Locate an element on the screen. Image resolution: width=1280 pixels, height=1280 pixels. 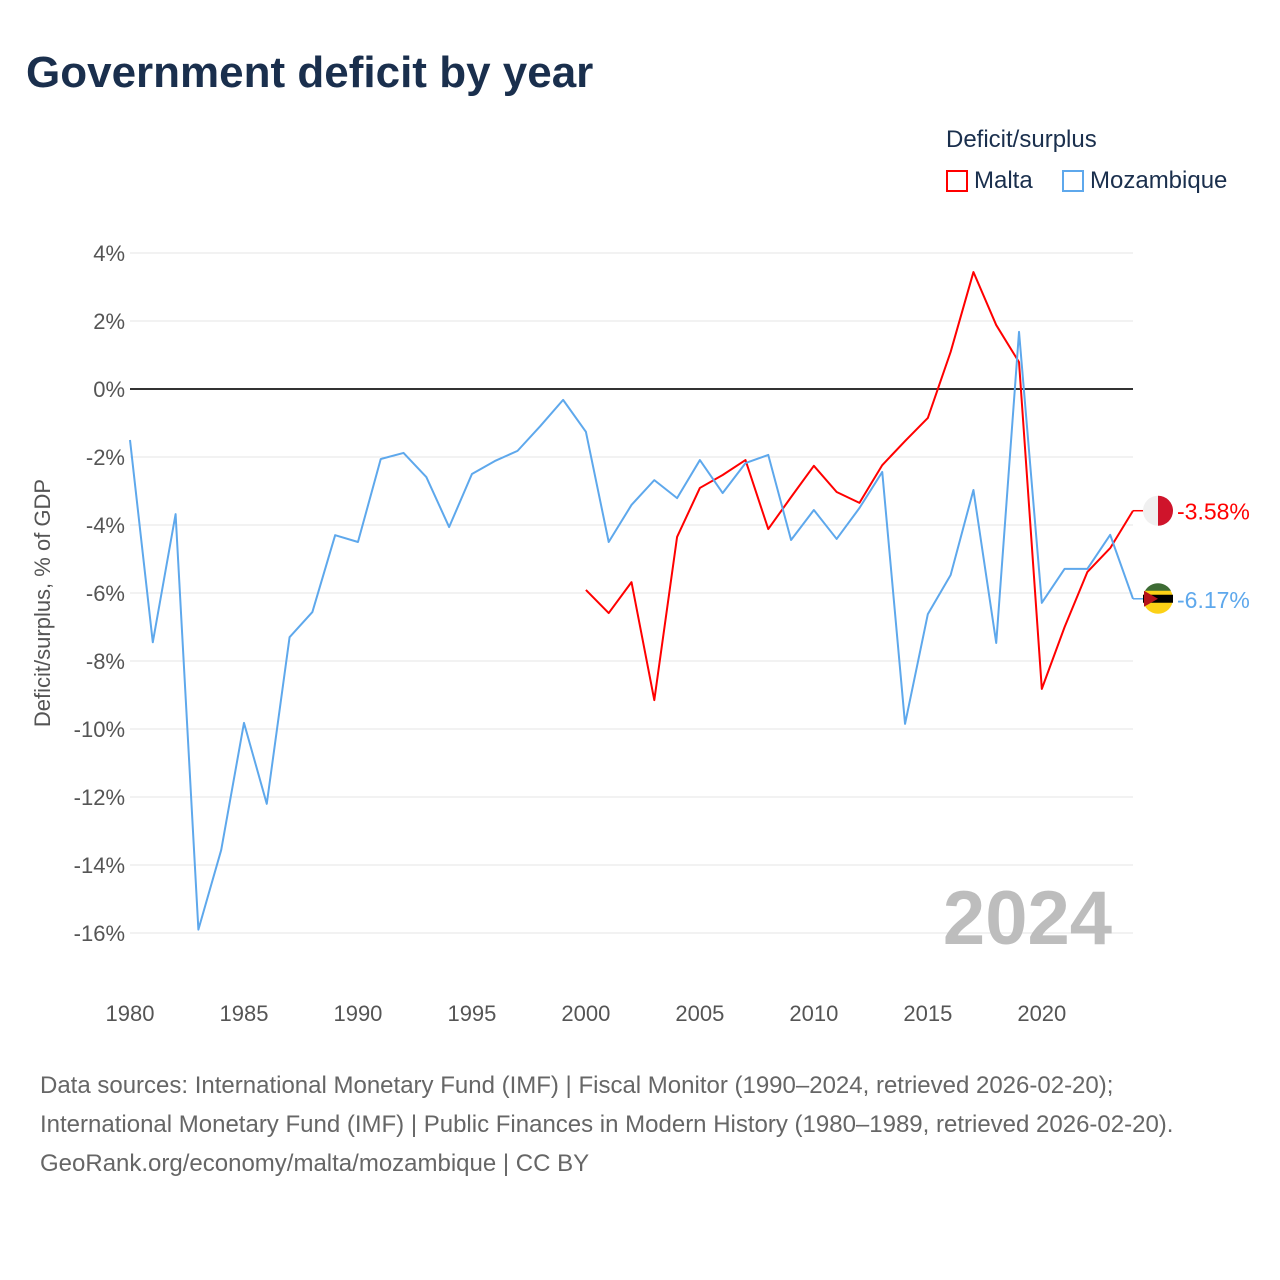
y-tick-label: -8% is located at coordinates (105, 661).